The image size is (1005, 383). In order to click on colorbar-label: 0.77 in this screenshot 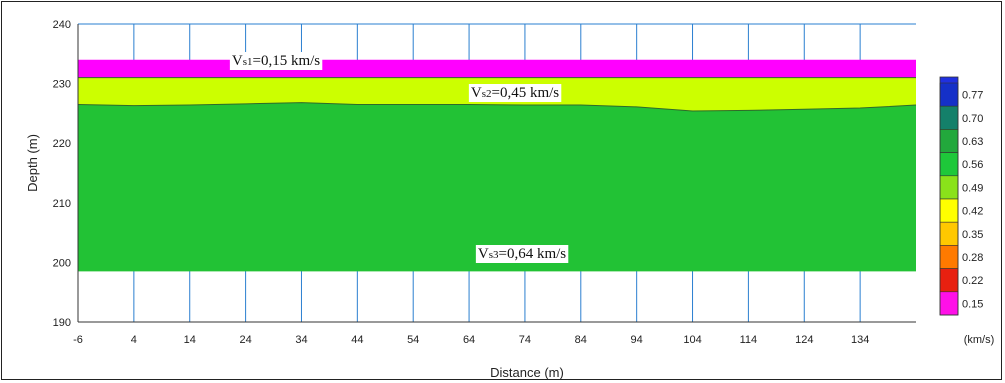, I will do `click(972, 96)`.